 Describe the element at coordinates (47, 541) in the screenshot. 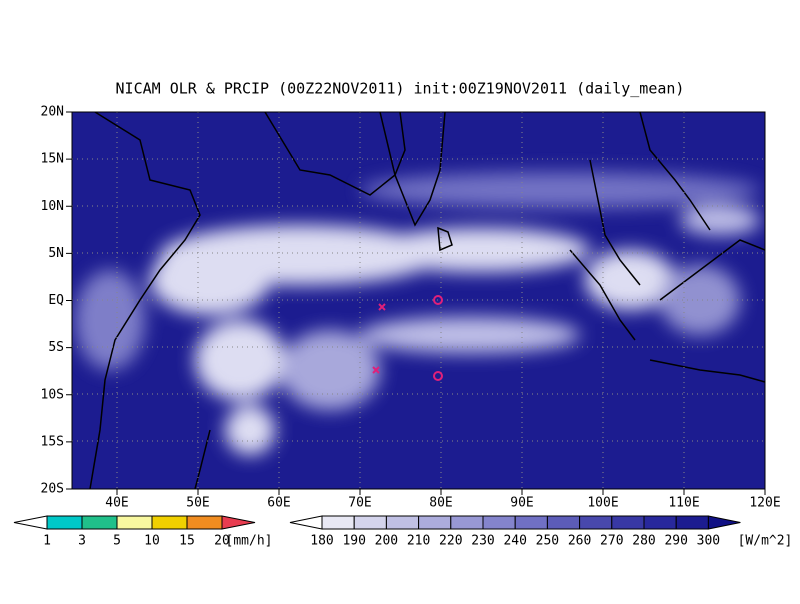

I see `colorbar-label: 1` at that location.